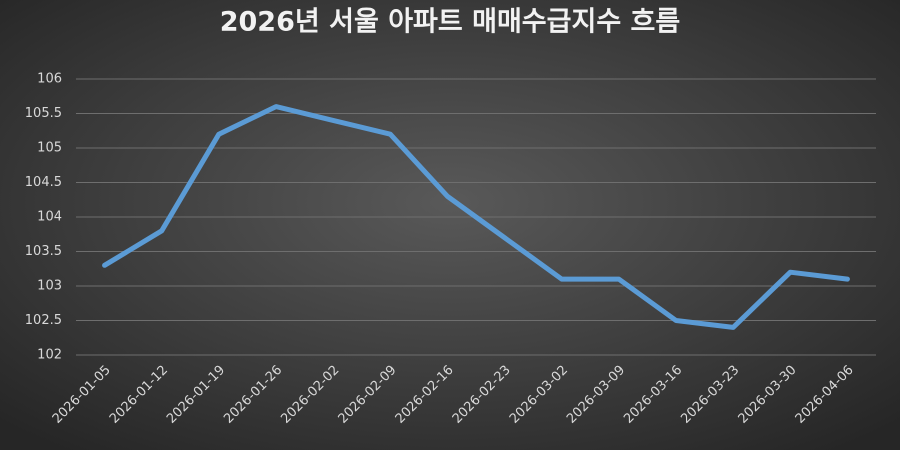 This screenshot has height=450, width=900. I want to click on y-tick-label: 103.5, so click(43, 251).